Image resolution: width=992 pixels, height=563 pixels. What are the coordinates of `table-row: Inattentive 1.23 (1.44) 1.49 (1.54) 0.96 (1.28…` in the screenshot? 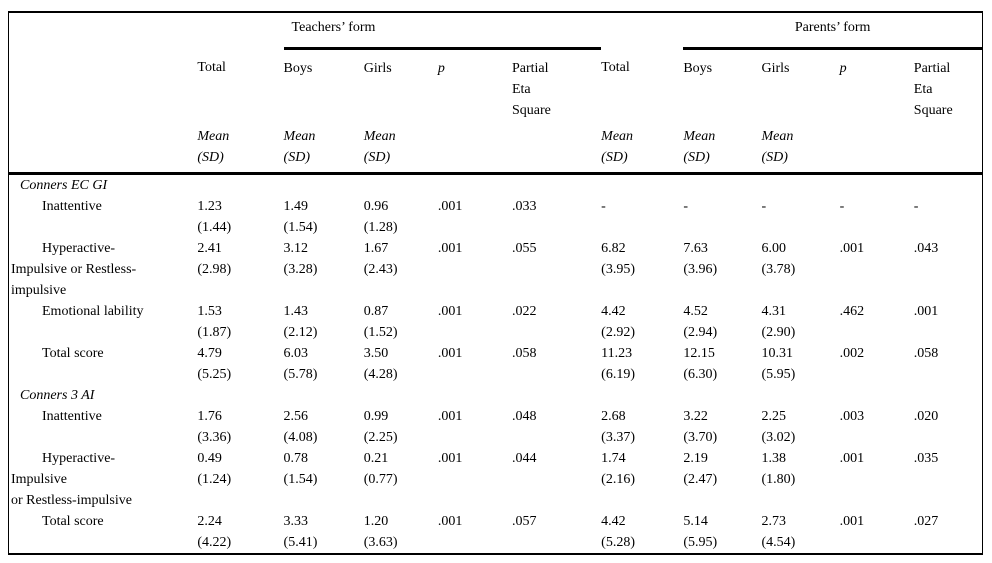 It's located at (495, 217).